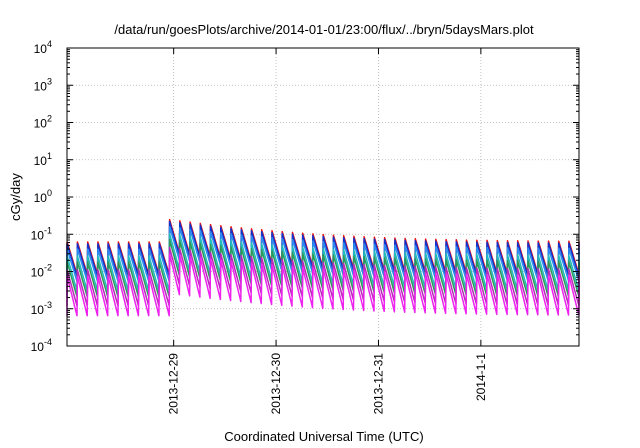 This screenshot has width=640, height=448. What do you see at coordinates (41, 308) in the screenshot?
I see `y-tick-label: 10⁻³` at bounding box center [41, 308].